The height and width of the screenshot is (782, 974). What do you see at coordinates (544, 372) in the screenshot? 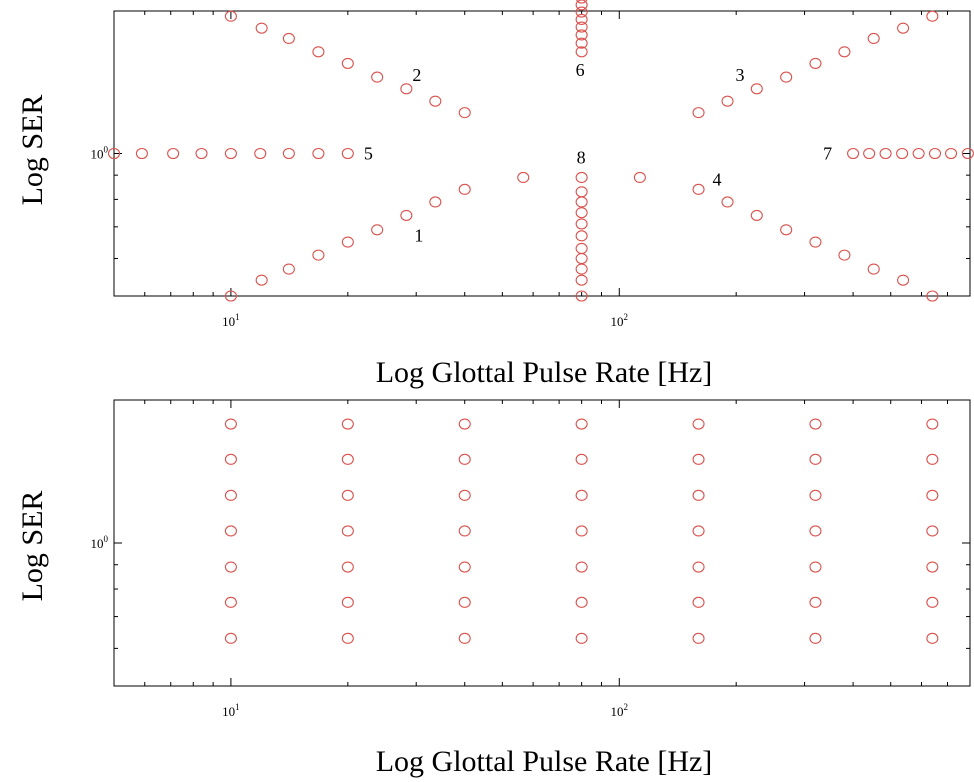
I see `top-x-axis-title: Log Glottal Pulse Rate [Hz]` at bounding box center [544, 372].